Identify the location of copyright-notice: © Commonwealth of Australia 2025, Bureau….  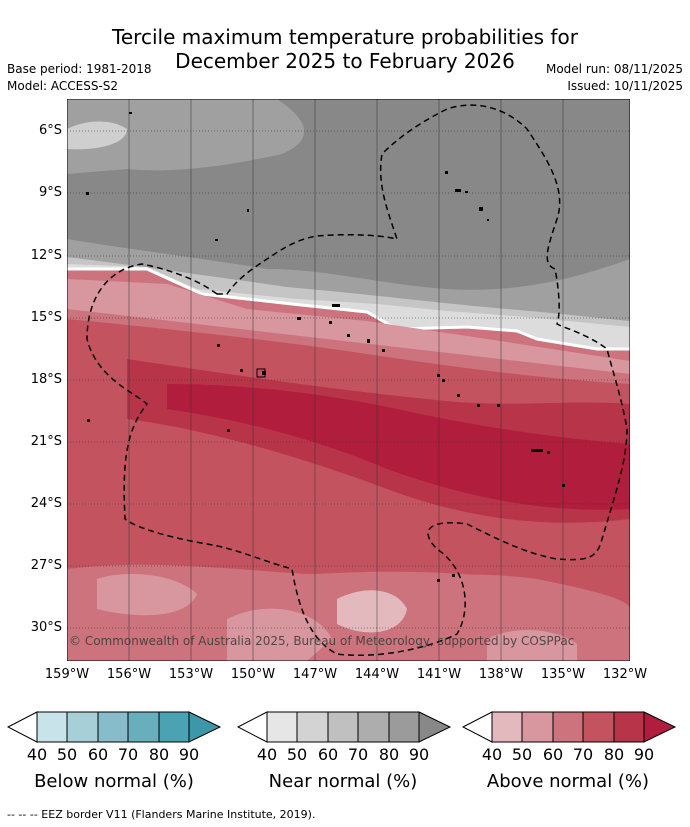
(322, 641).